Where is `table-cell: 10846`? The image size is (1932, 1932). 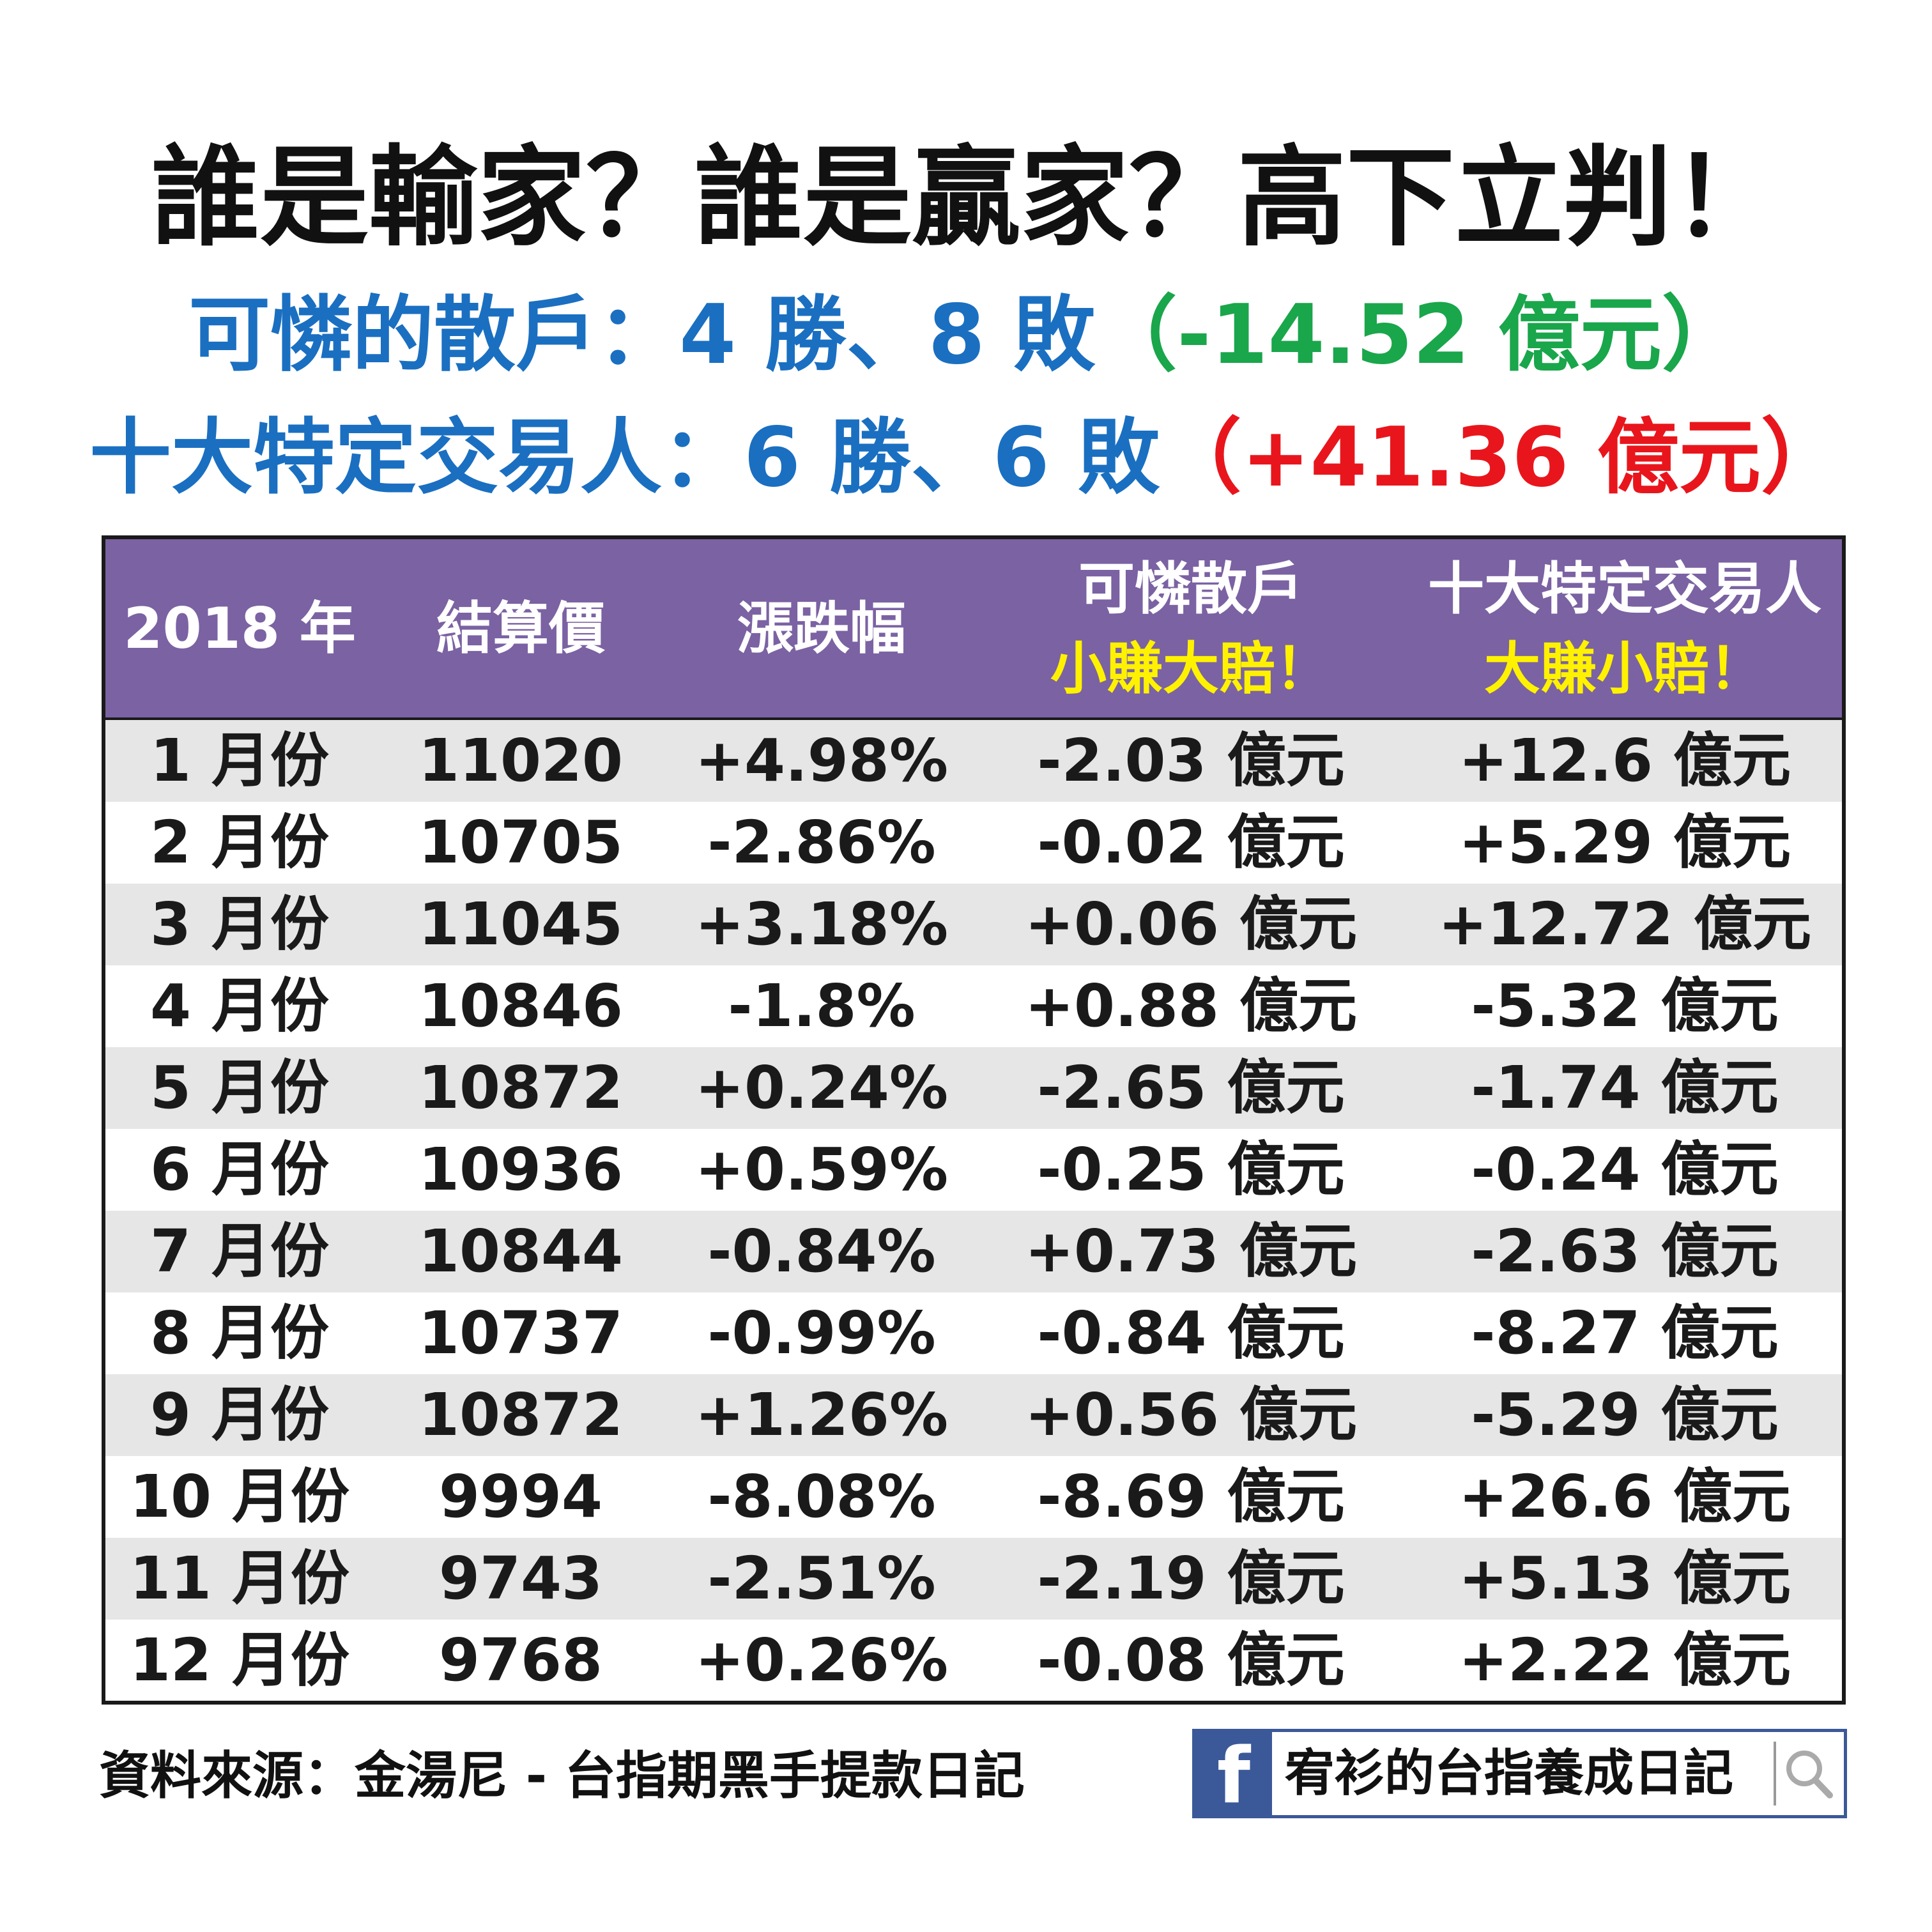
table-cell: 10846 is located at coordinates (521, 1006).